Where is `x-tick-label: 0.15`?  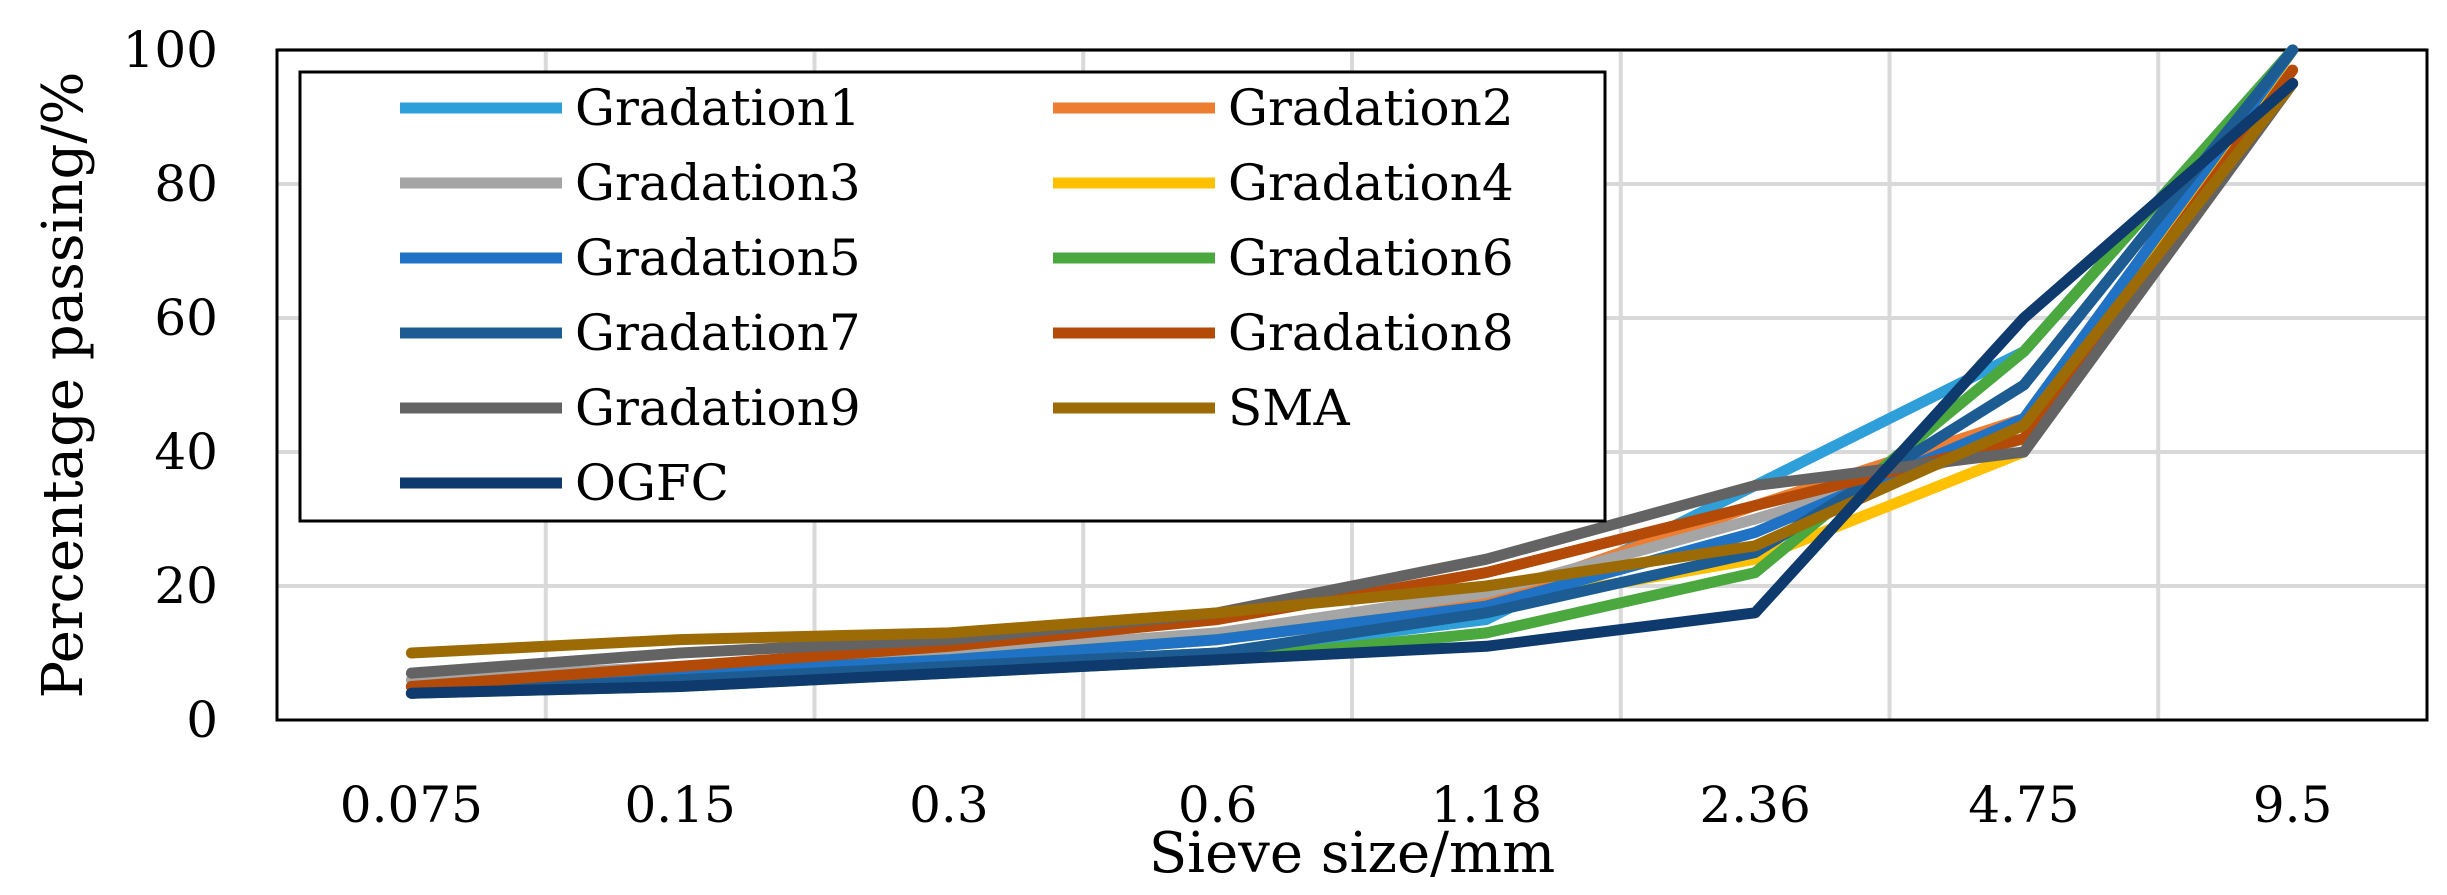 x-tick-label: 0.15 is located at coordinates (679, 805).